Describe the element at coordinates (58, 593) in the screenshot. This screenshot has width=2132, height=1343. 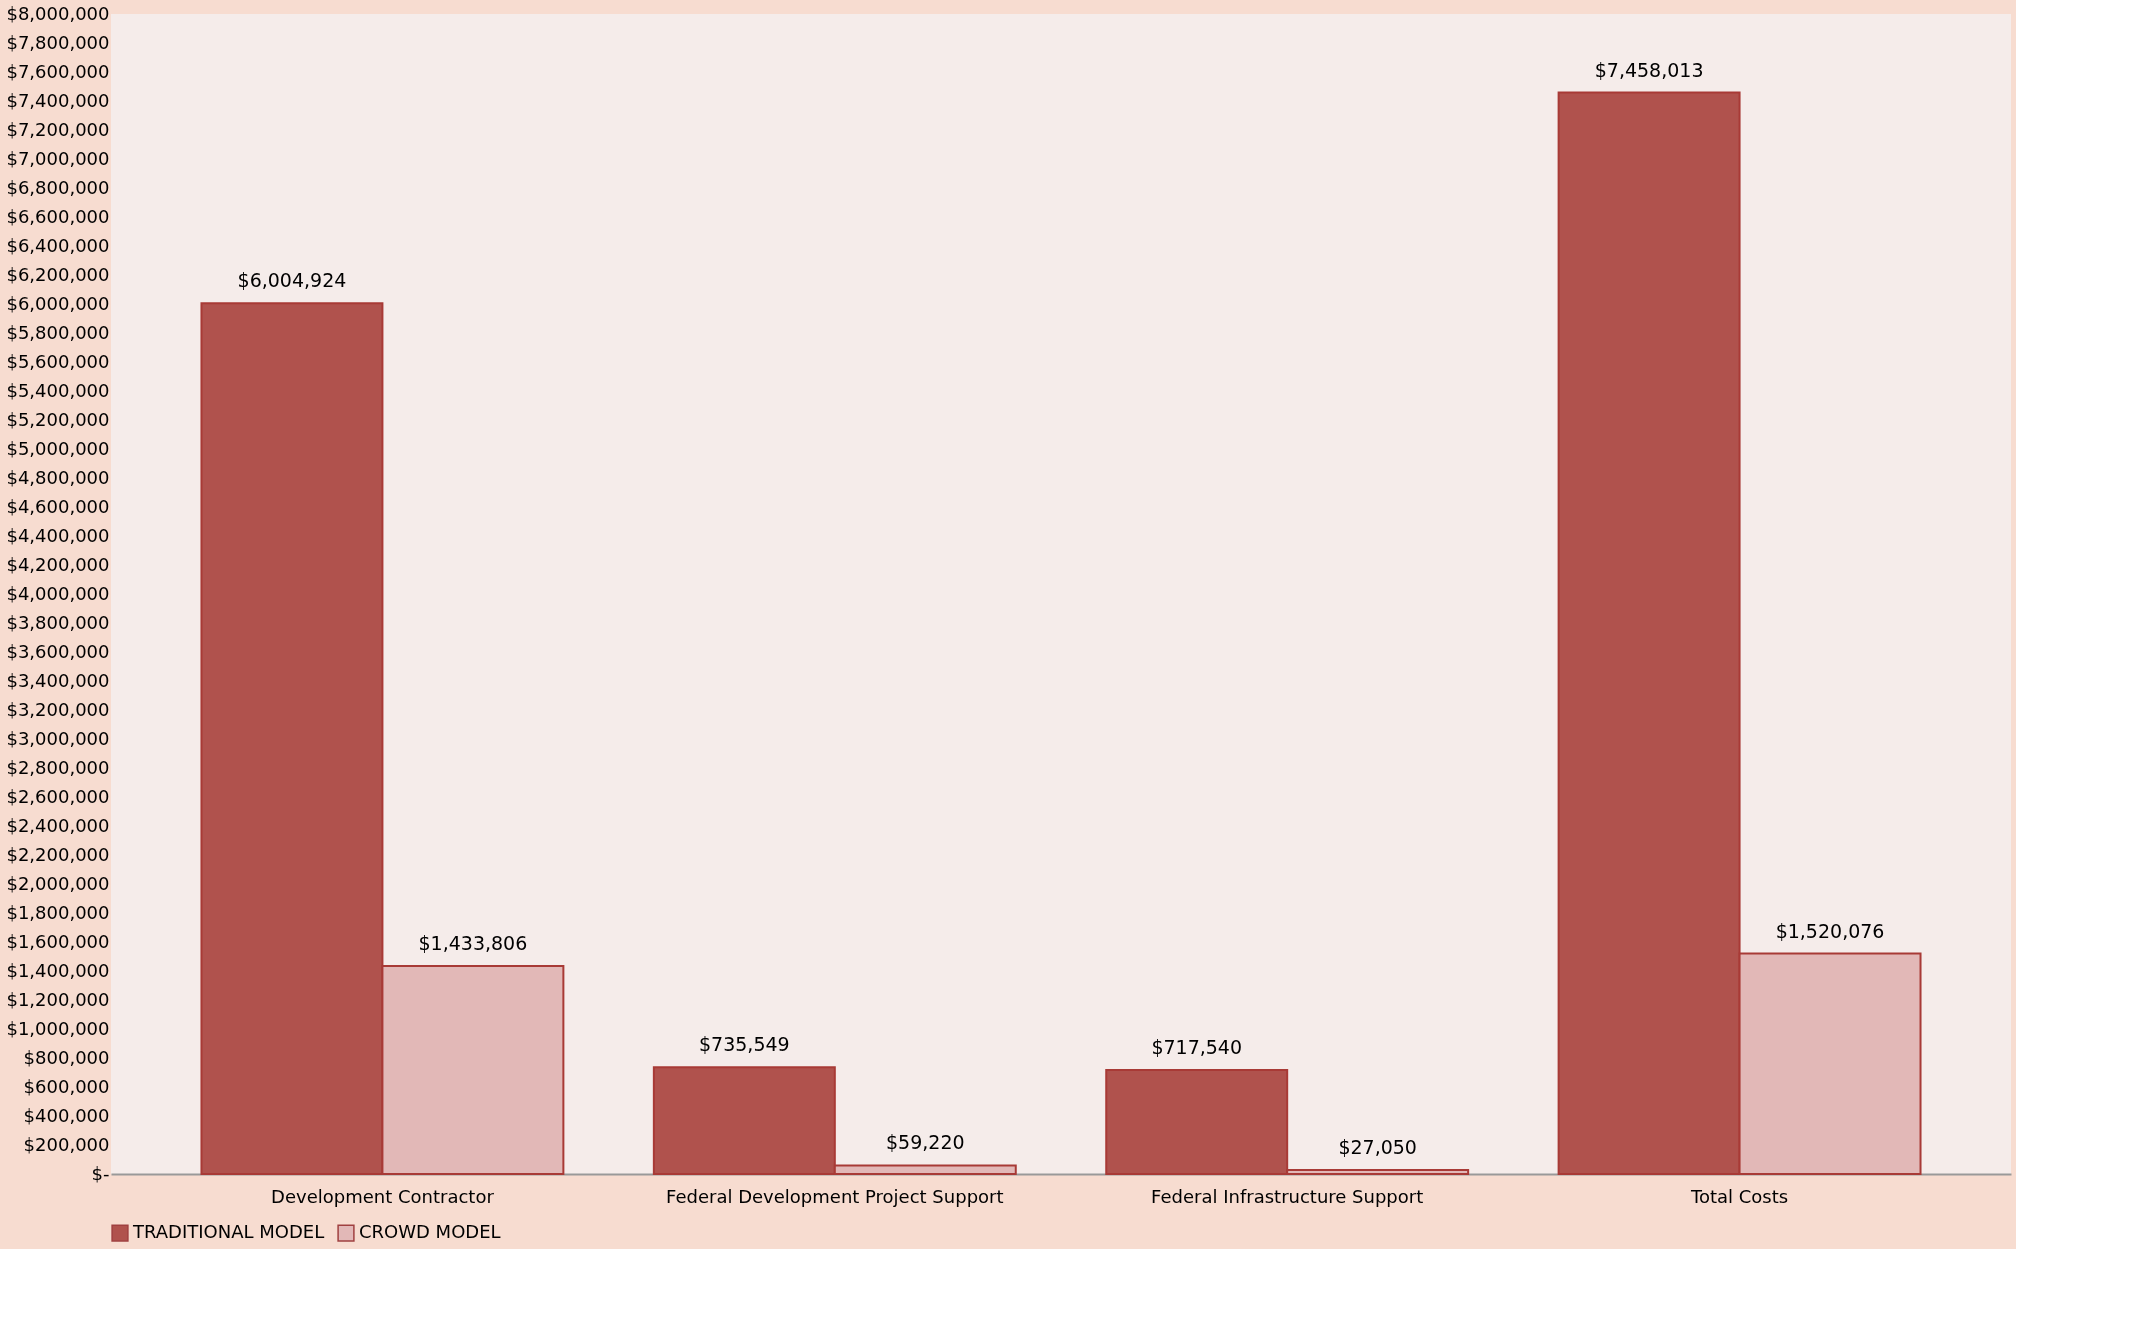
I see `y-tick-label: $4,000,000` at that location.